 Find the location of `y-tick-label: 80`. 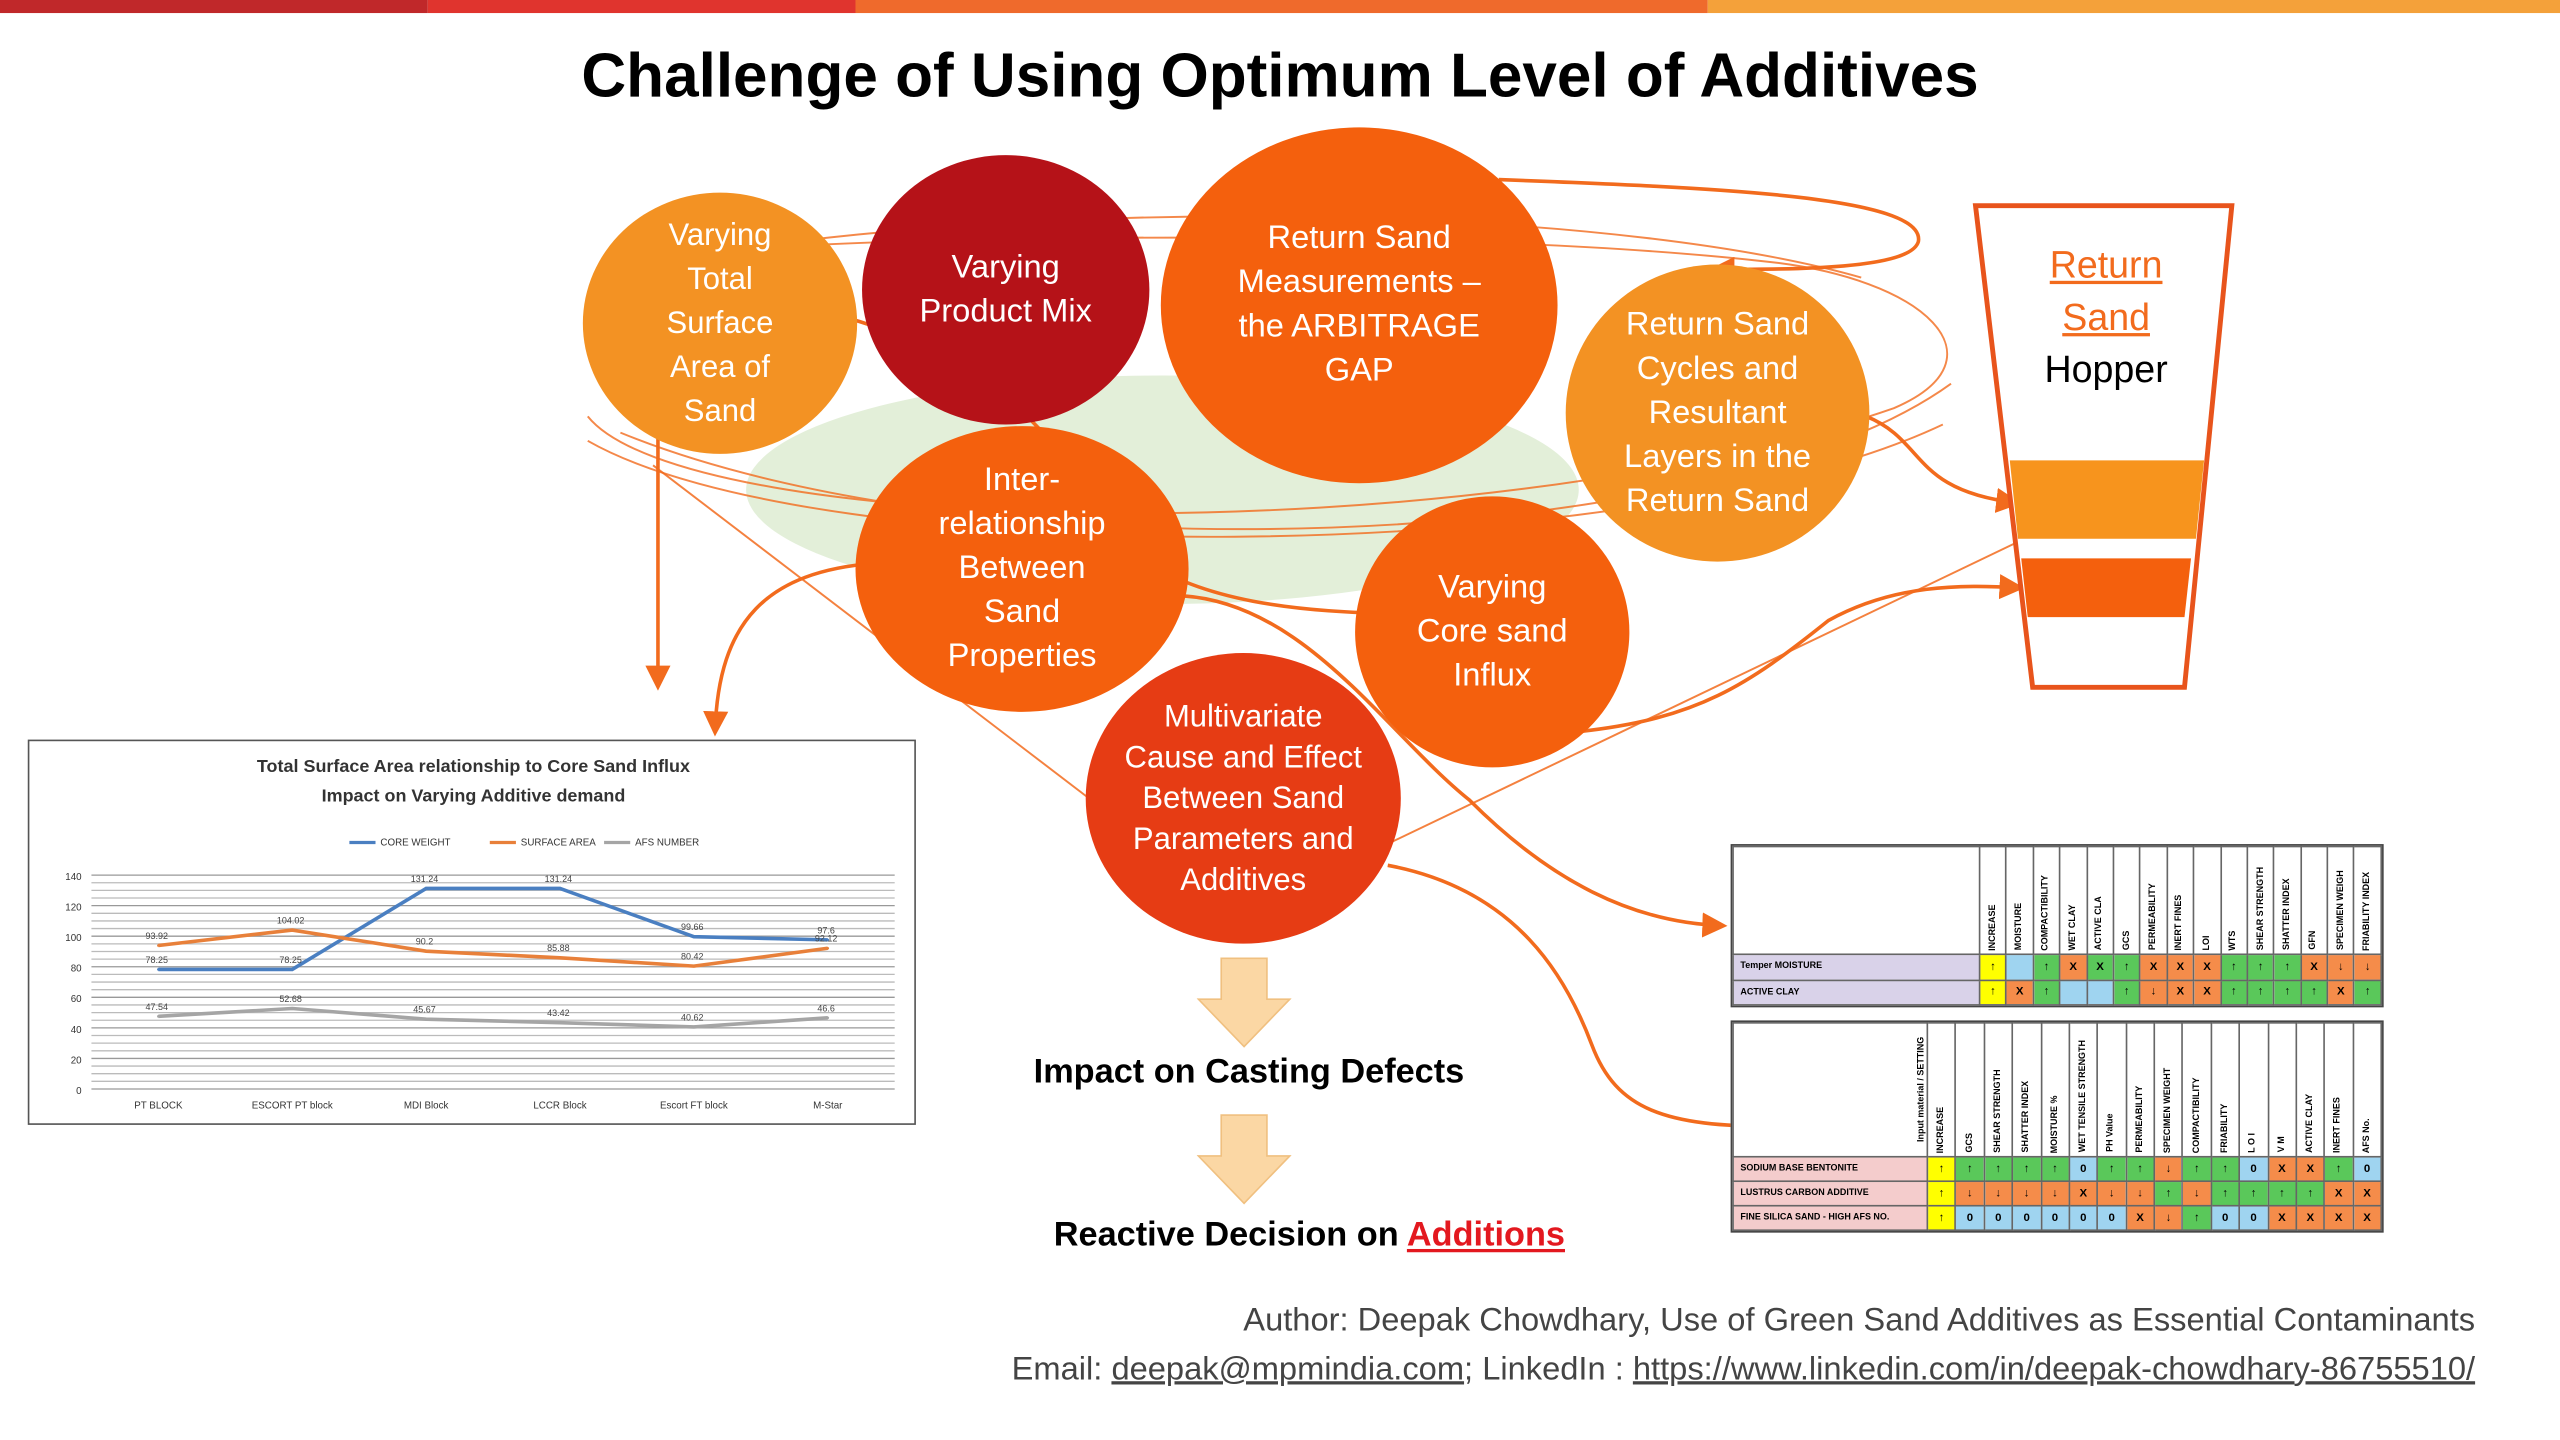

y-tick-label: 80 is located at coordinates (76, 969).